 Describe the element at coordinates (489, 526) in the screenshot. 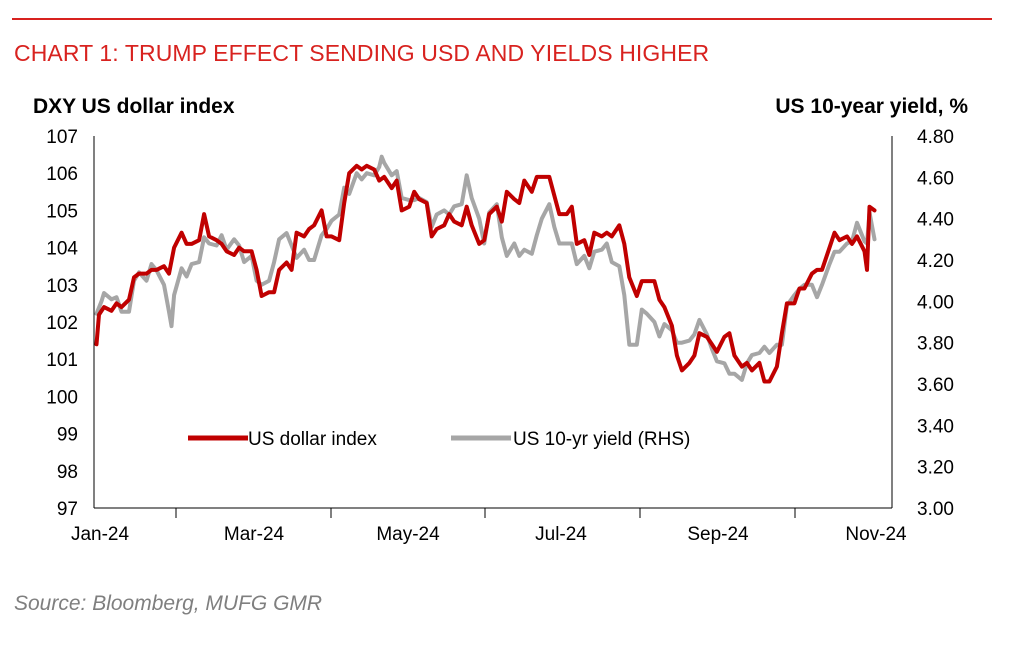

I see `x-tick-labels: Jan-24 Mar-24 May-24 Jul-24 Sep-24 Nov-24` at that location.